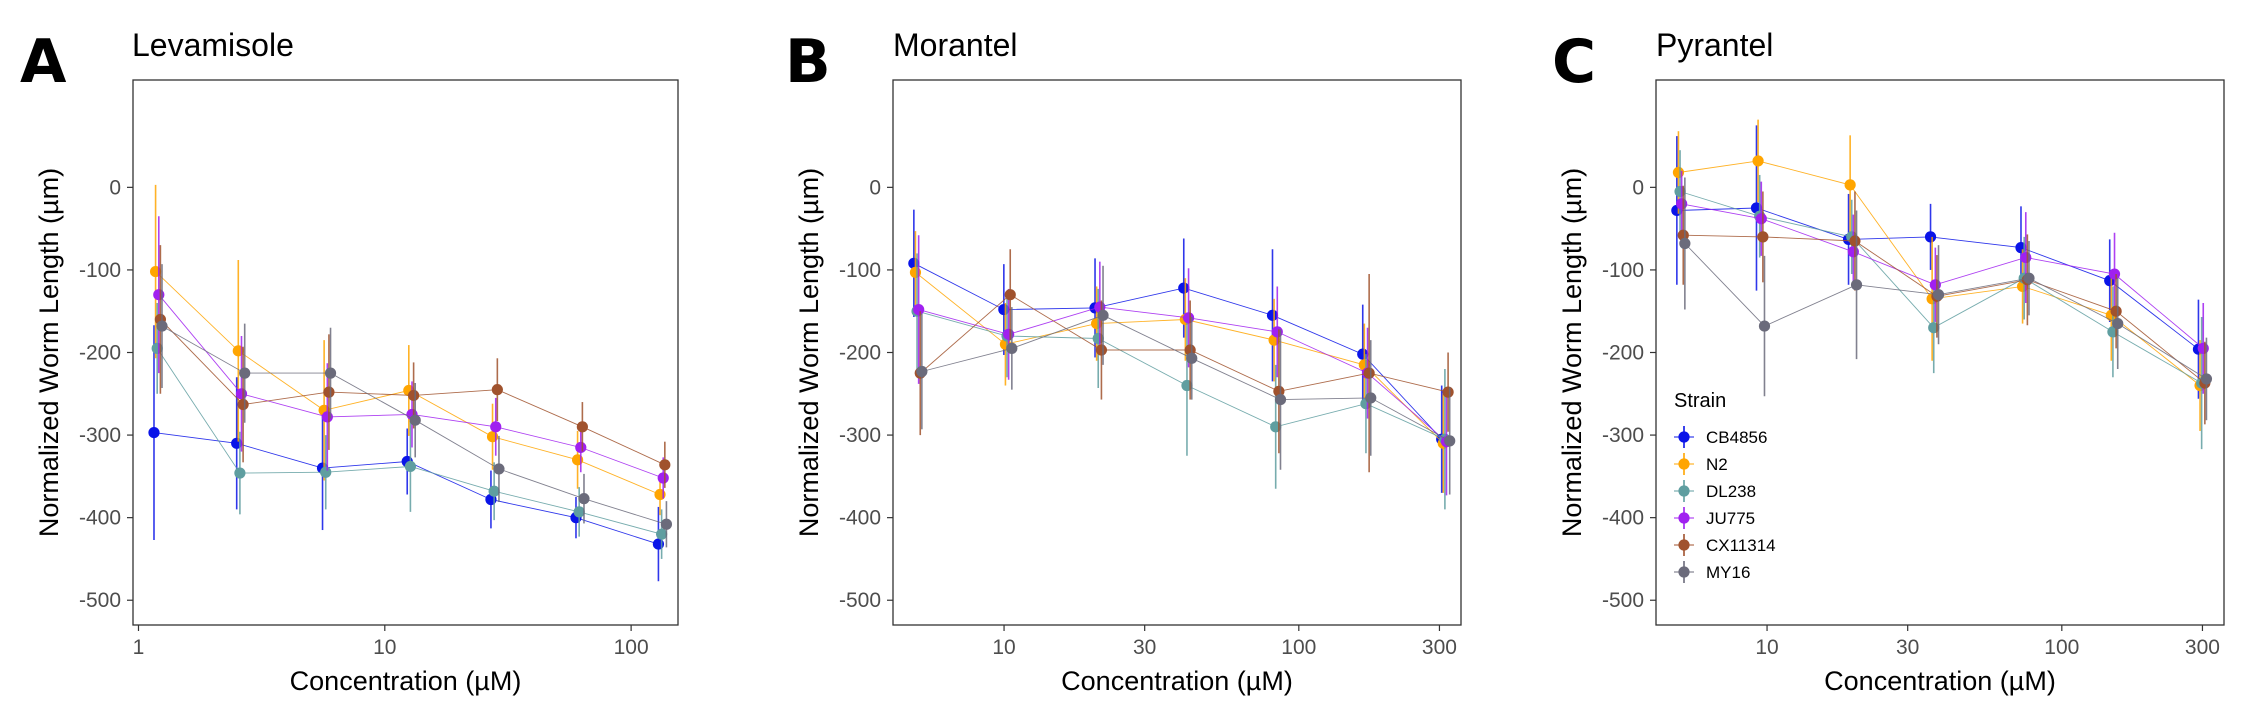  I want to click on legend-label: N2, so click(1717, 464).